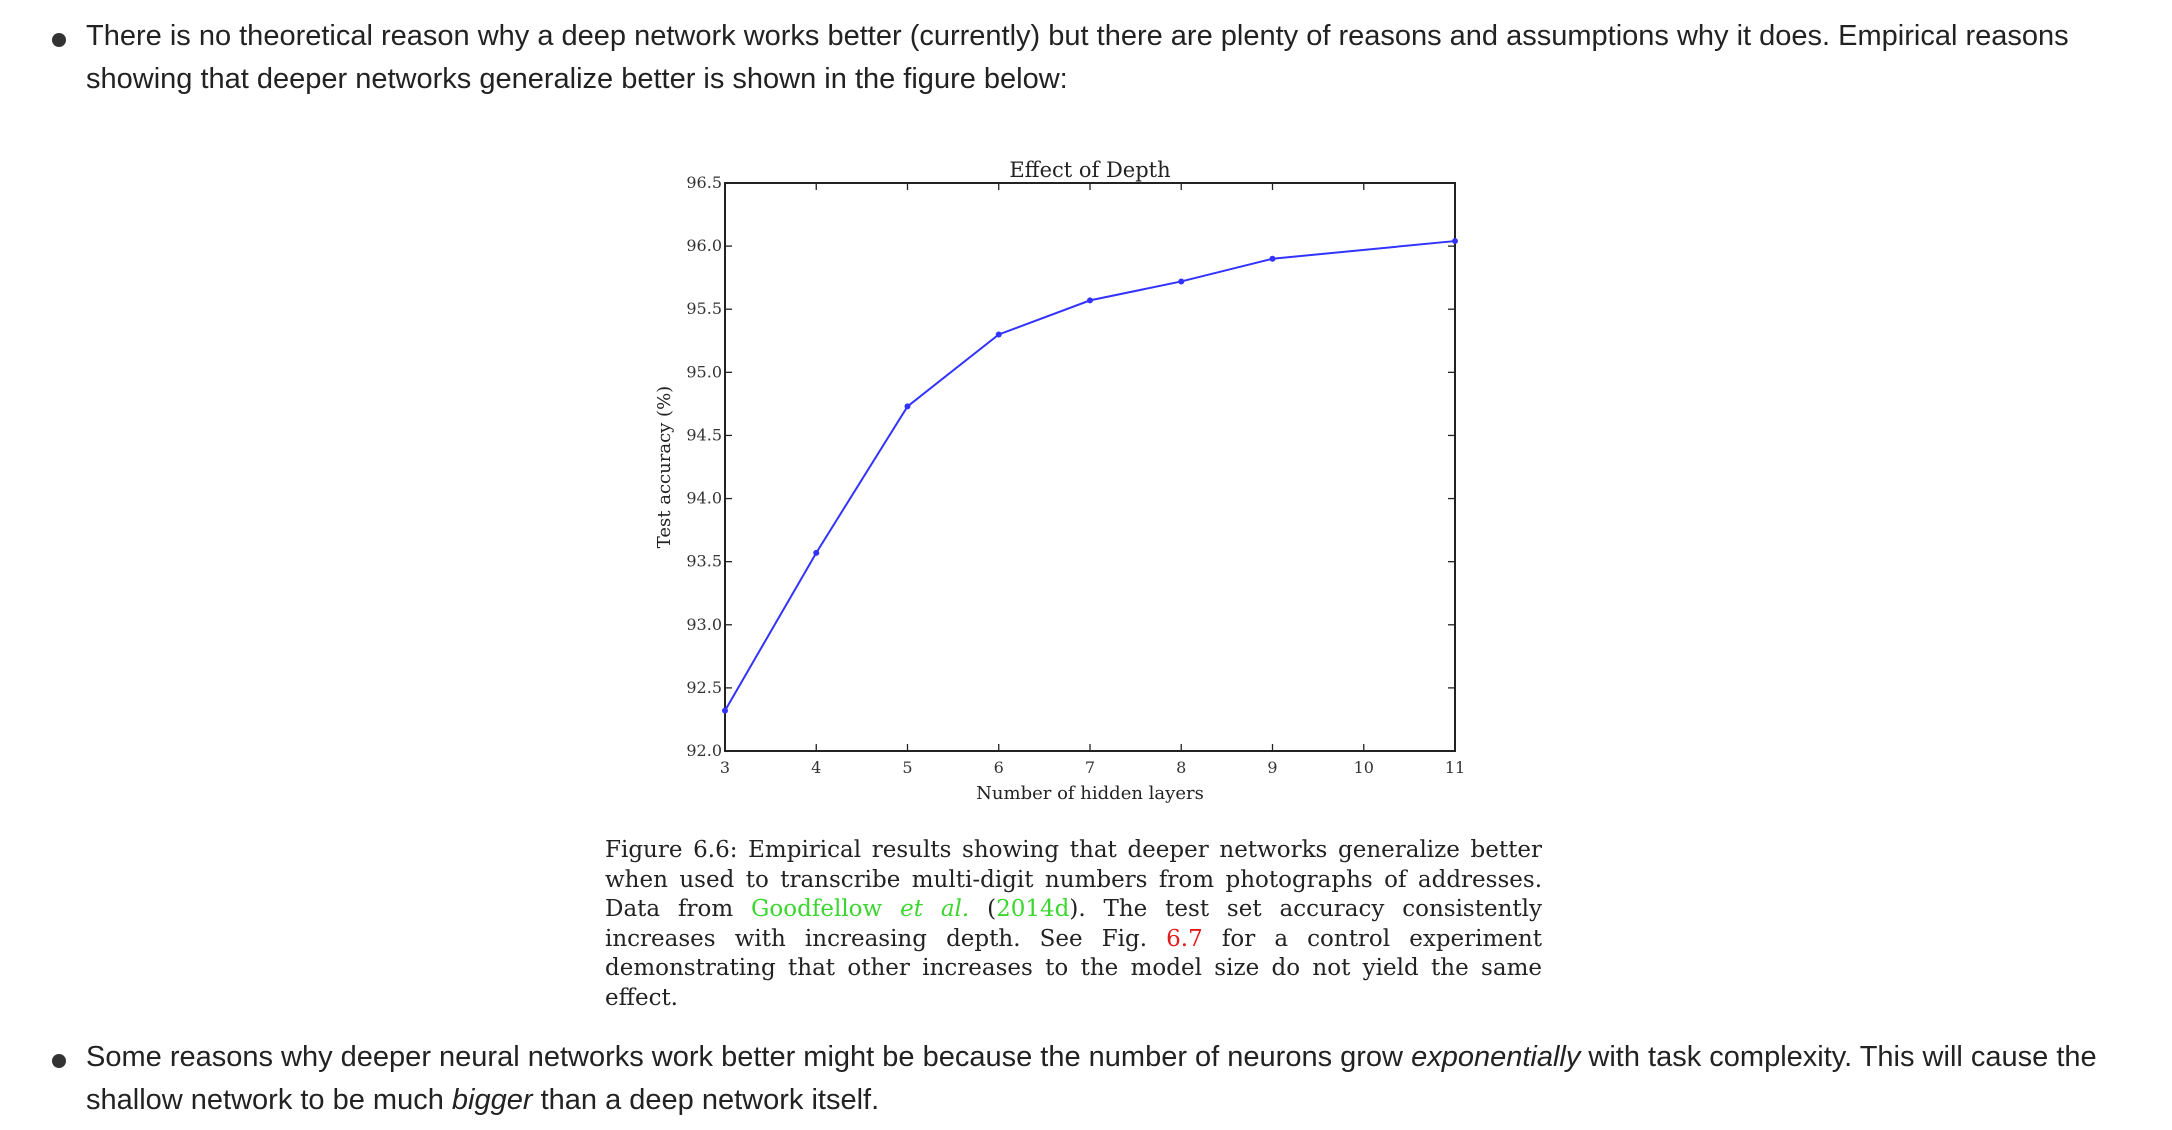 This screenshot has width=2172, height=1130. Describe the element at coordinates (1455, 767) in the screenshot. I see `x-tick-label: 11` at that location.